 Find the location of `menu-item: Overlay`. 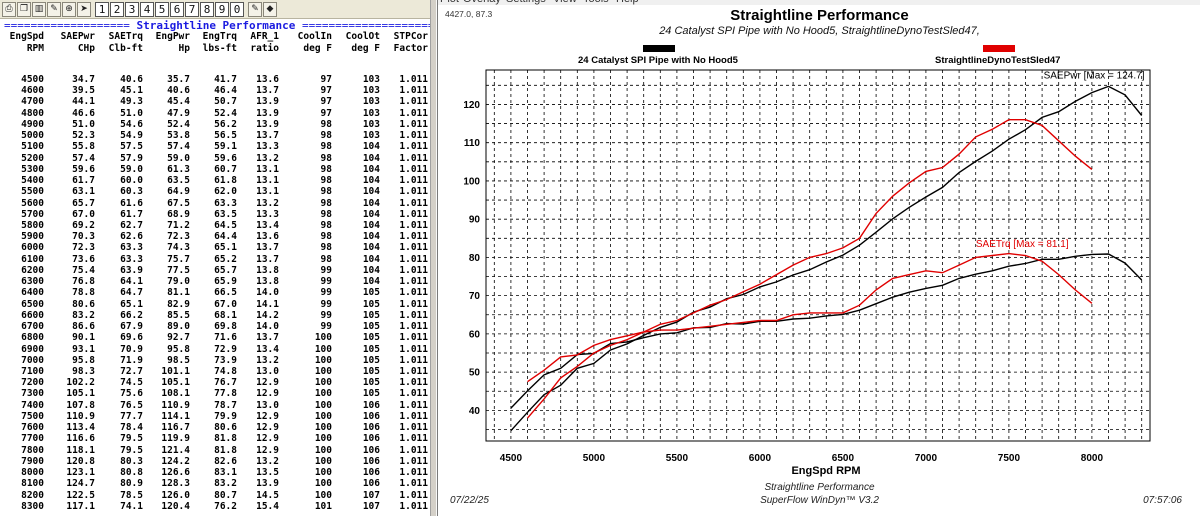

menu-item: Overlay is located at coordinates (482, 2).